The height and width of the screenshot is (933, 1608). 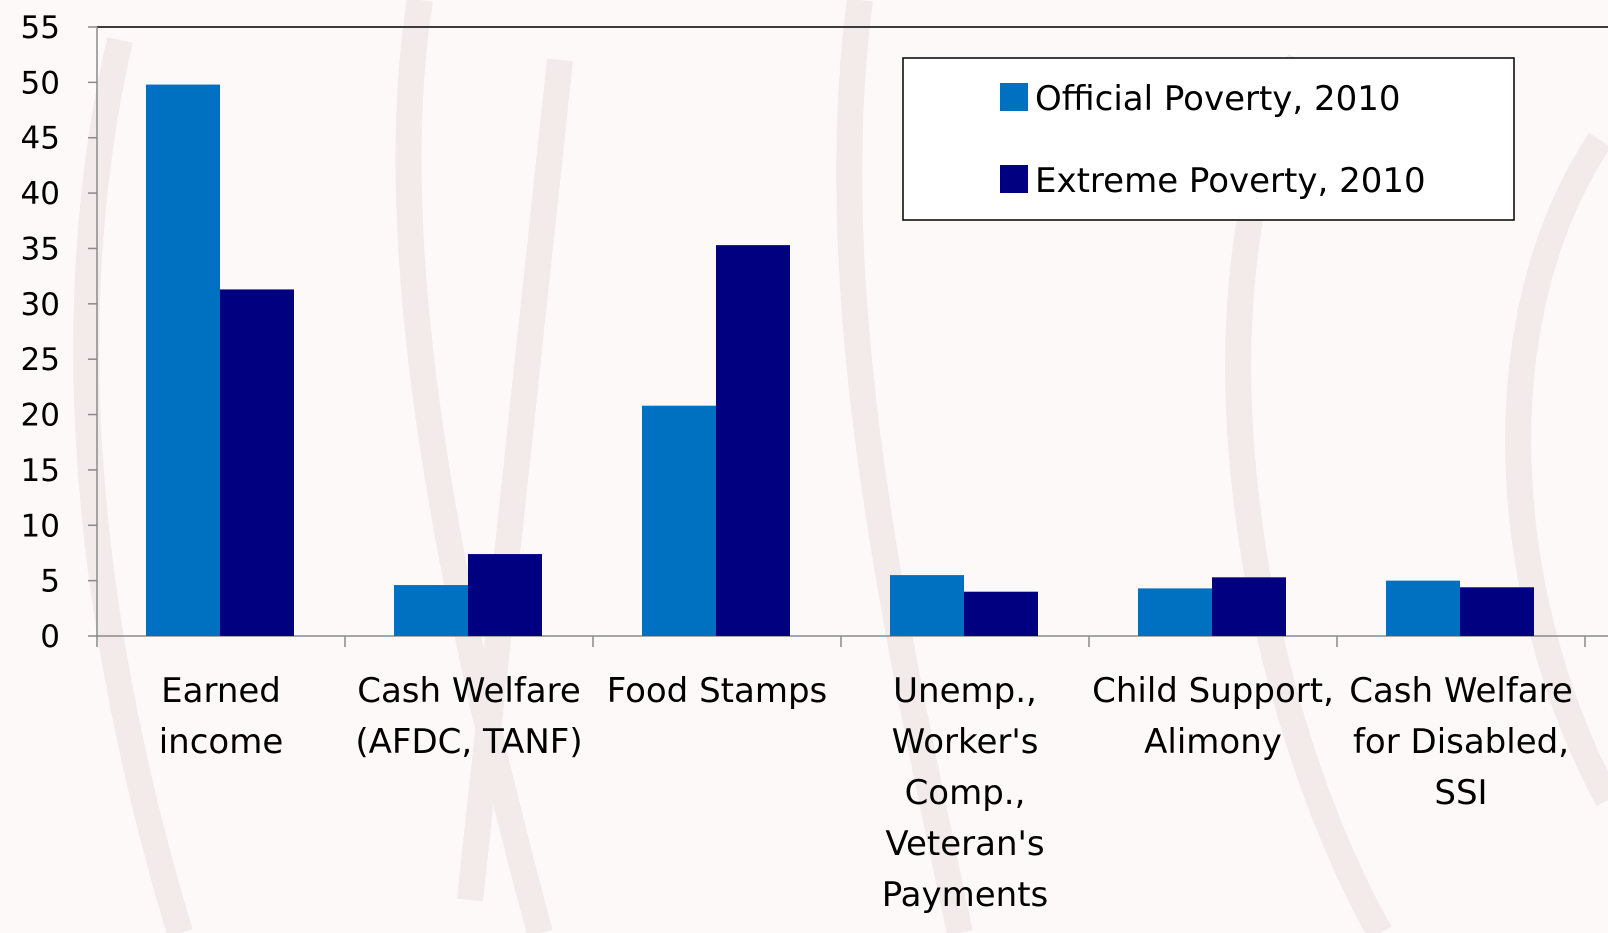 I want to click on category-label-line: Comp.,, so click(x=965, y=793).